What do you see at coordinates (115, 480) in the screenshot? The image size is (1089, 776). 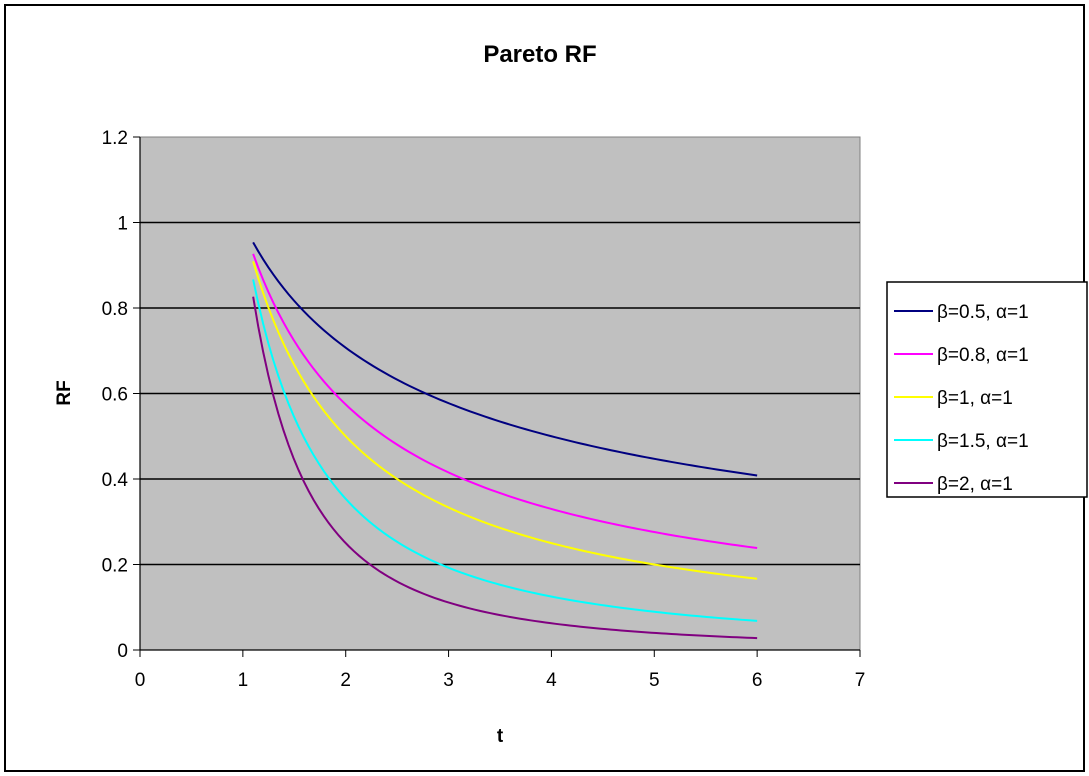 I see `y-tick-label: 0.4` at bounding box center [115, 480].